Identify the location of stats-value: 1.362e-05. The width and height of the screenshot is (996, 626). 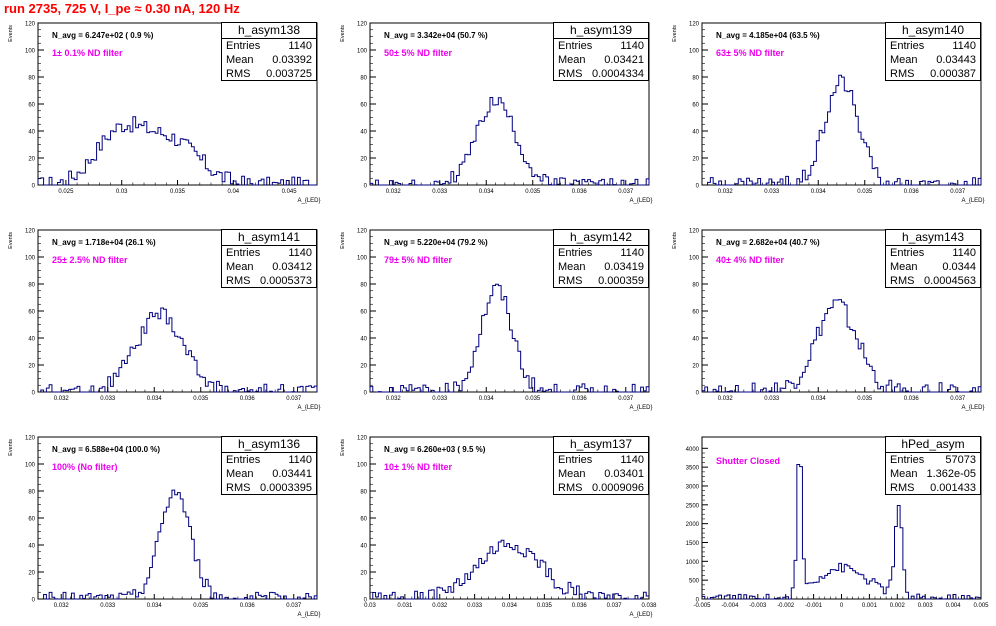
(951, 474).